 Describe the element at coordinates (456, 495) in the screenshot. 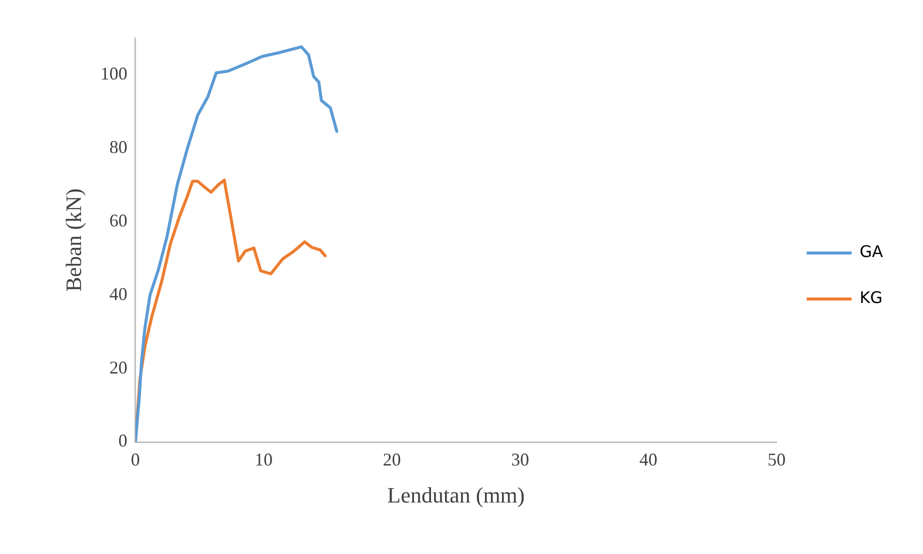

I see `x-axis-title: Lendutan (mm)` at that location.